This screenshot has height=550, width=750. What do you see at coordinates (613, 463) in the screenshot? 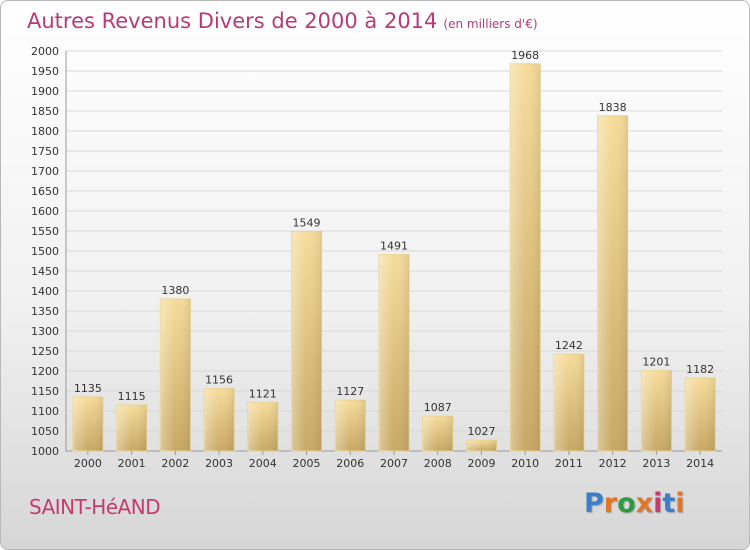
I see `x-tick-label: 2012` at bounding box center [613, 463].